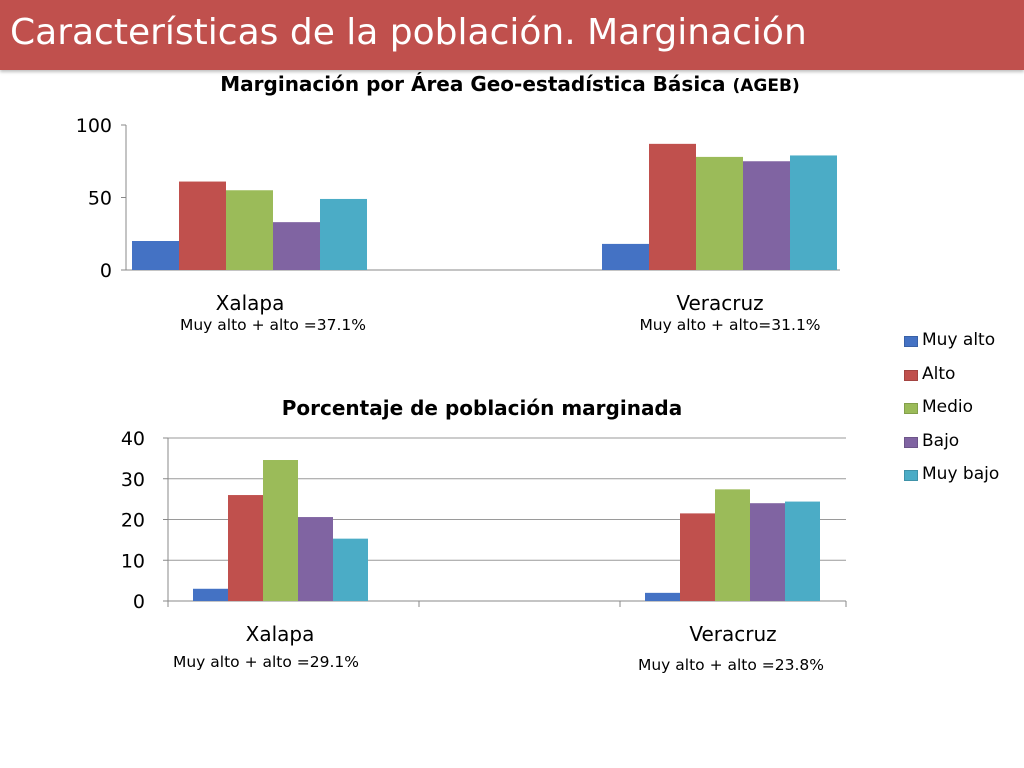  Describe the element at coordinates (731, 665) in the screenshot. I see `category-note: Muy alto + alto =23.8%` at that location.